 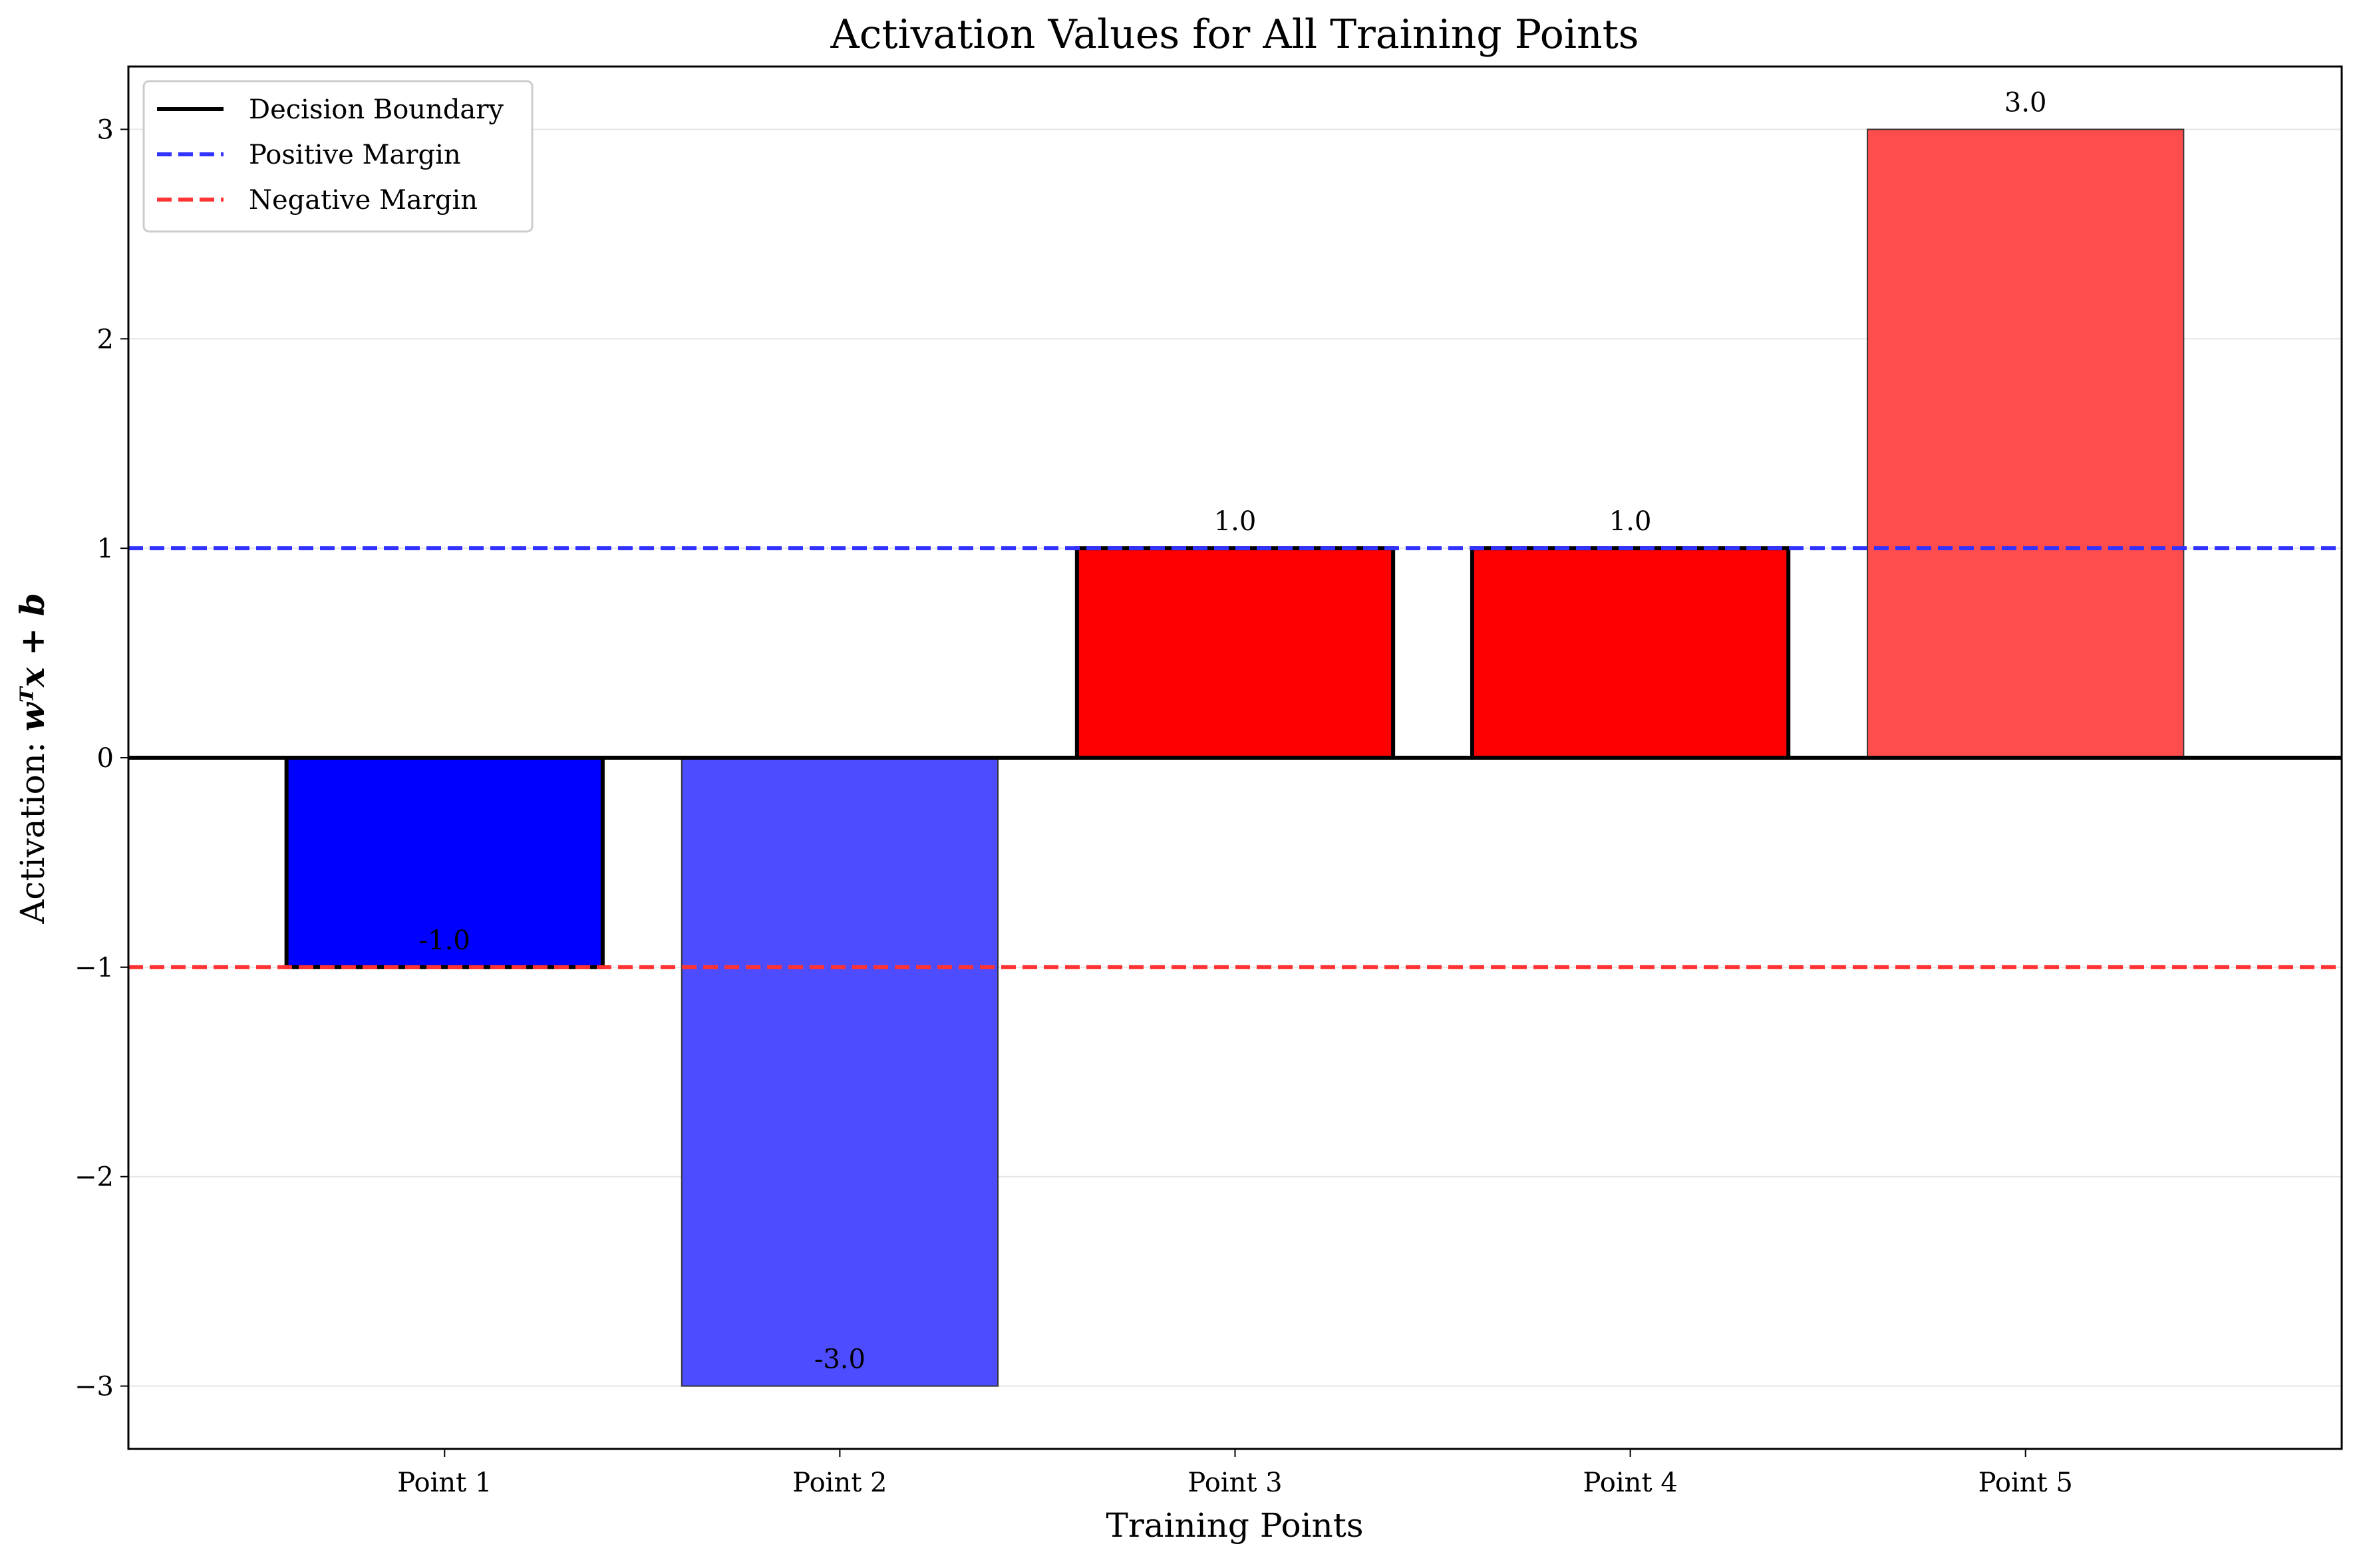 What do you see at coordinates (32, 827) in the screenshot?
I see `y-axis-label-prefix: Activation:` at bounding box center [32, 827].